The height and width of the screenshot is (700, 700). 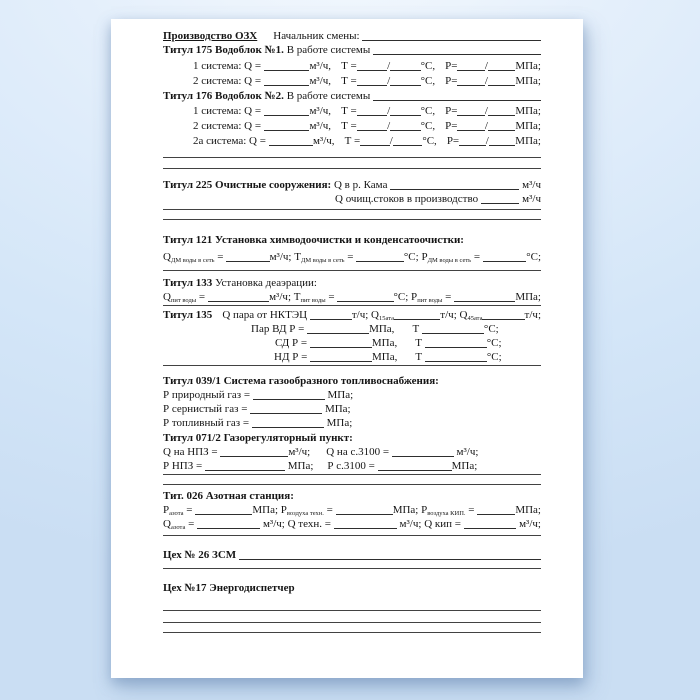 What do you see at coordinates (408, 343) in the screenshot?
I see `t135-sd-row: СД Р = МПа, Т °С;` at bounding box center [408, 343].